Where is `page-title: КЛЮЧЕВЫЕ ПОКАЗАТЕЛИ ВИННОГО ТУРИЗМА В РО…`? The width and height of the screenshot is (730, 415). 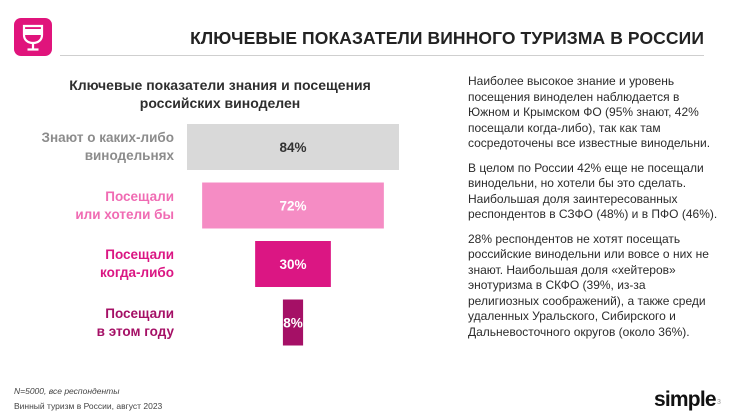 page-title: КЛЮЧЕВЫЕ ПОКАЗАТЕЛИ ВИННОГО ТУРИЗМА В РО… is located at coordinates (447, 38).